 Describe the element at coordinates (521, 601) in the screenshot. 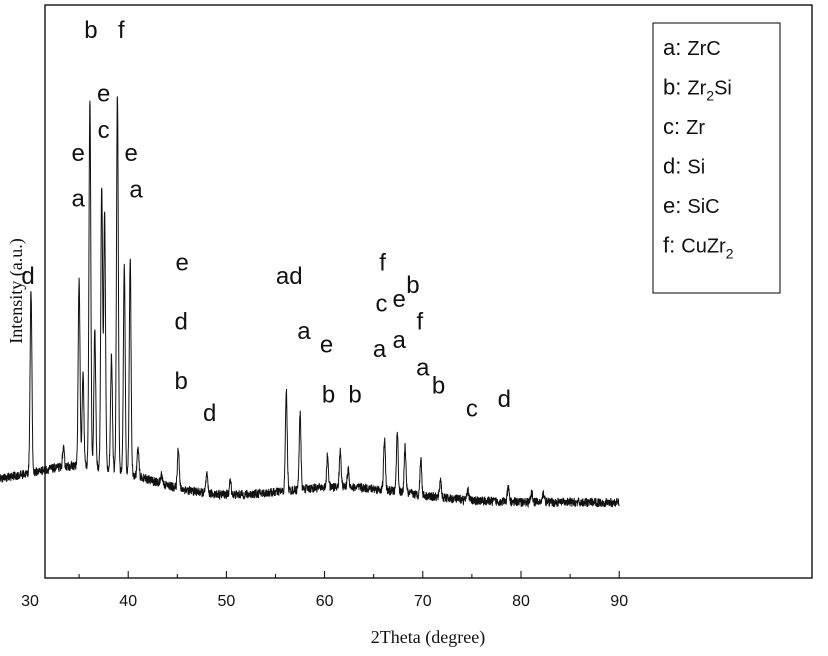

I see `x-tick-label: 80` at that location.